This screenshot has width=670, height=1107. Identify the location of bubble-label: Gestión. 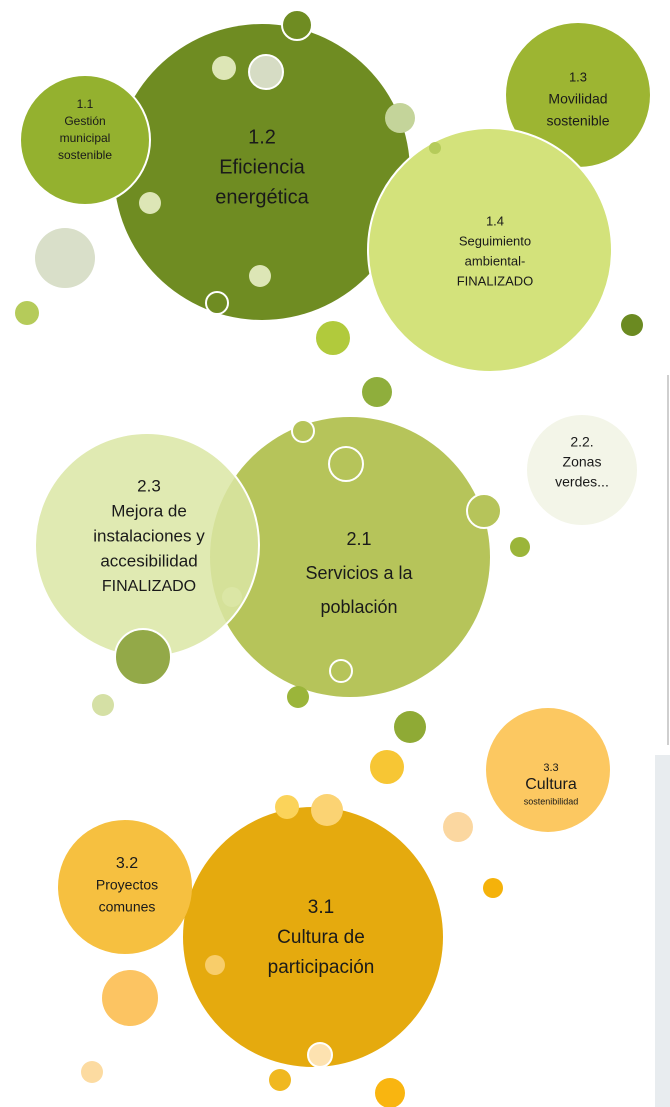
(84, 121).